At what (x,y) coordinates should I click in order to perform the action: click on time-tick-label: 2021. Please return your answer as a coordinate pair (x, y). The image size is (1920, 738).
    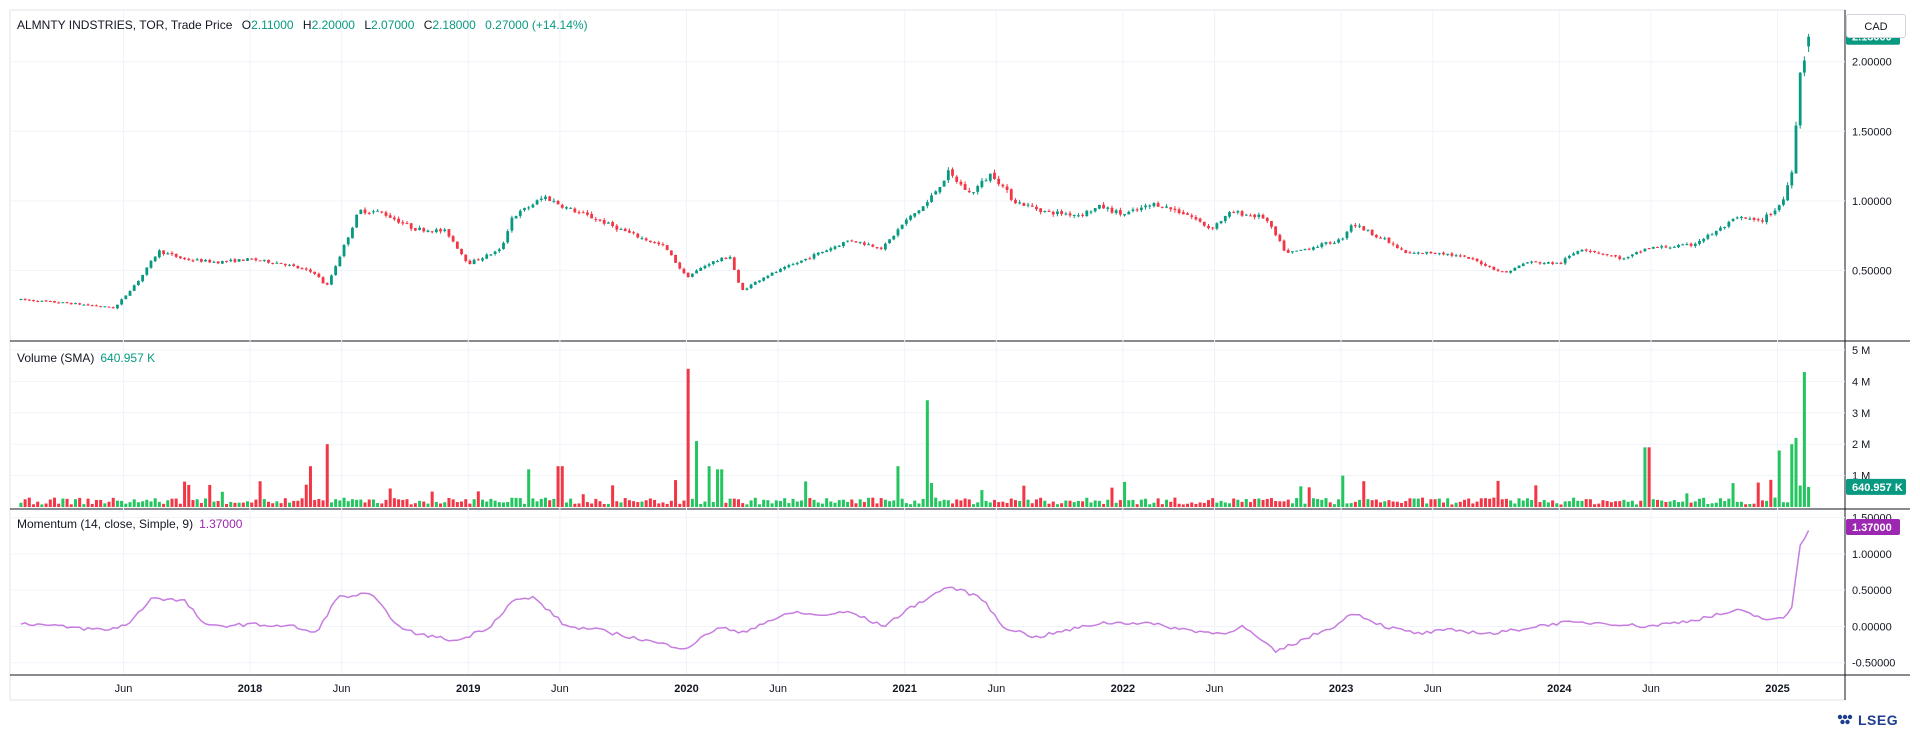
    Looking at the image, I should click on (904, 689).